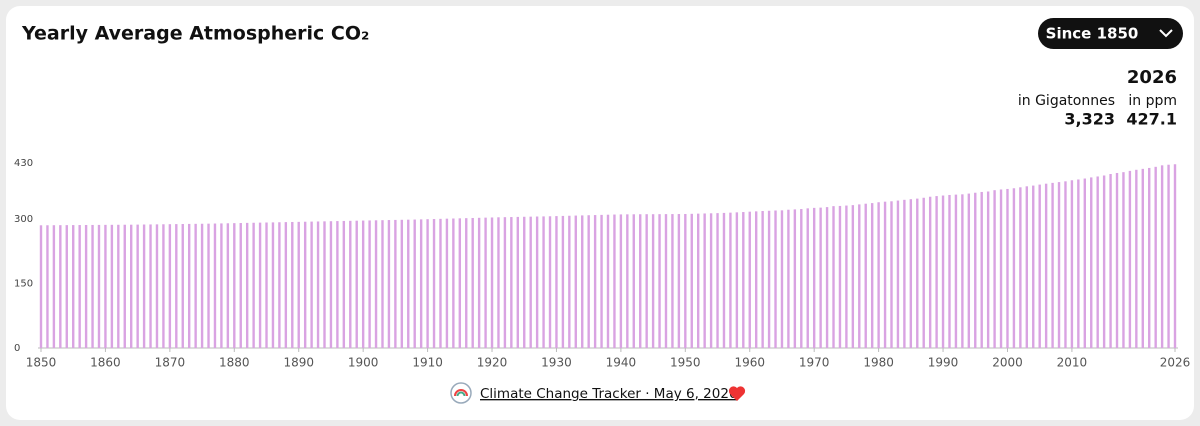 The width and height of the screenshot is (1200, 426). Describe the element at coordinates (1152, 77) in the screenshot. I see `summary-year: 2026` at that location.